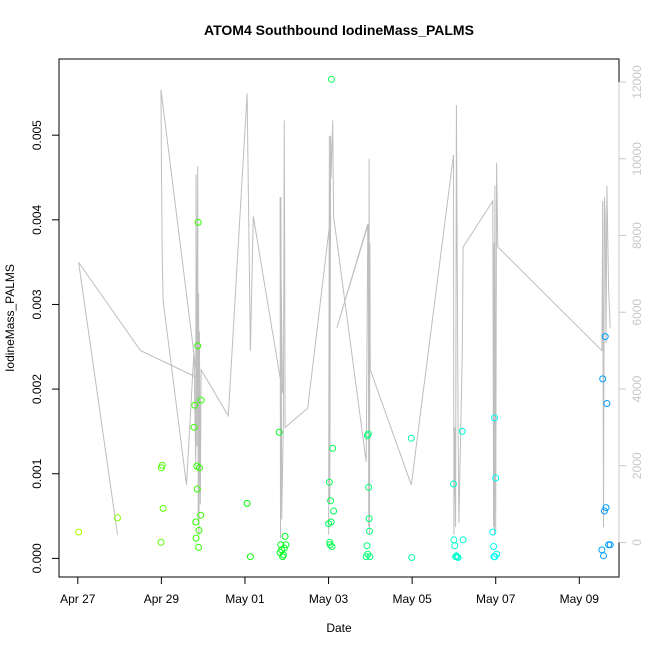 The height and width of the screenshot is (650, 650). I want to click on x-axis-label: Date, so click(339, 628).